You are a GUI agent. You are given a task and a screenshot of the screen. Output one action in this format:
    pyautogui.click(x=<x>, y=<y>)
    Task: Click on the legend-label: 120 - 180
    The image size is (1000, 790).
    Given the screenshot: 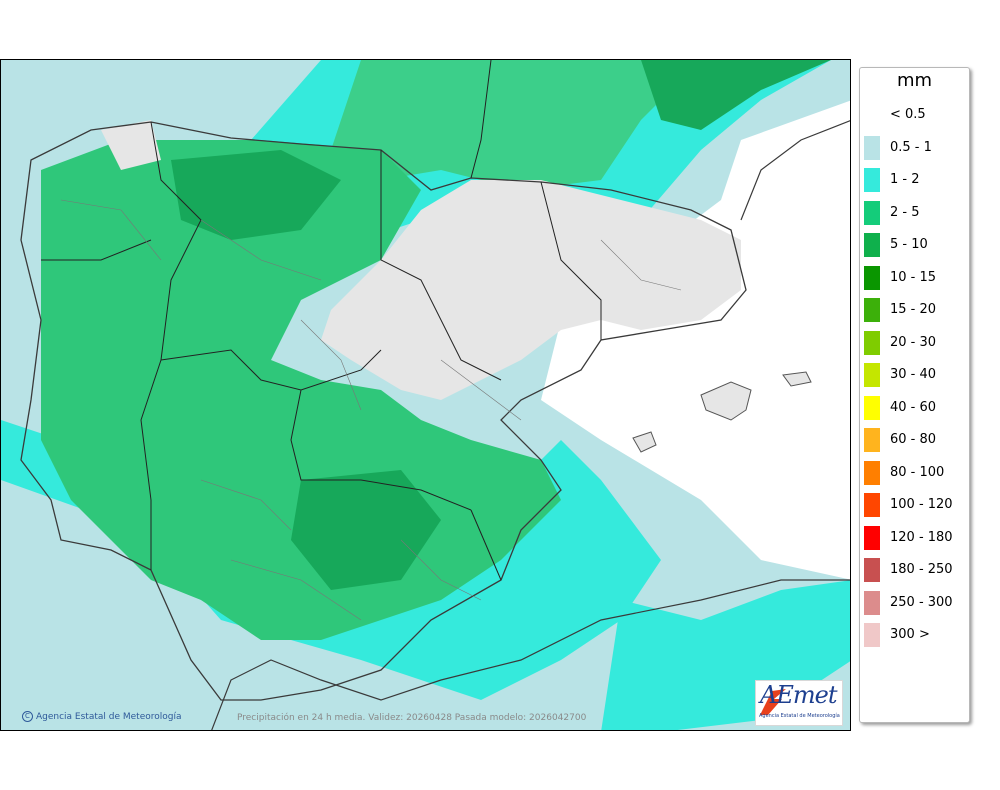 What is the action you would take?
    pyautogui.click(x=921, y=537)
    